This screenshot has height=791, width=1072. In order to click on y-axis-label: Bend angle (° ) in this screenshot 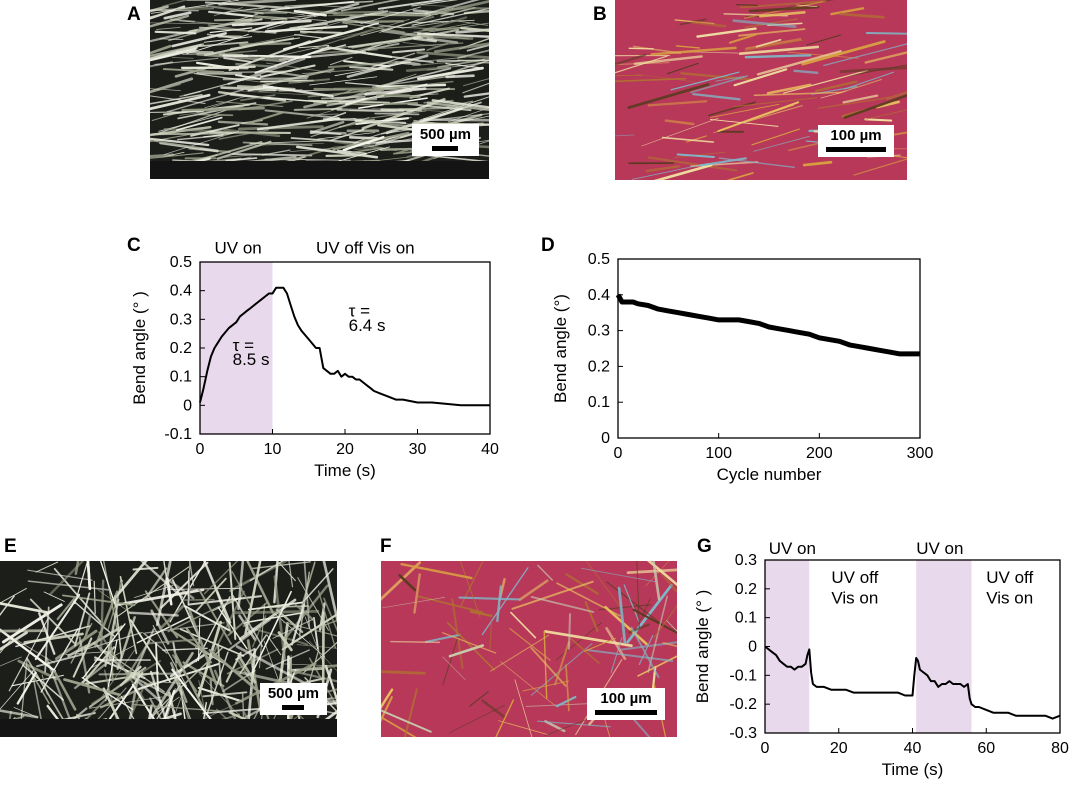, I will do `click(702, 647)`.